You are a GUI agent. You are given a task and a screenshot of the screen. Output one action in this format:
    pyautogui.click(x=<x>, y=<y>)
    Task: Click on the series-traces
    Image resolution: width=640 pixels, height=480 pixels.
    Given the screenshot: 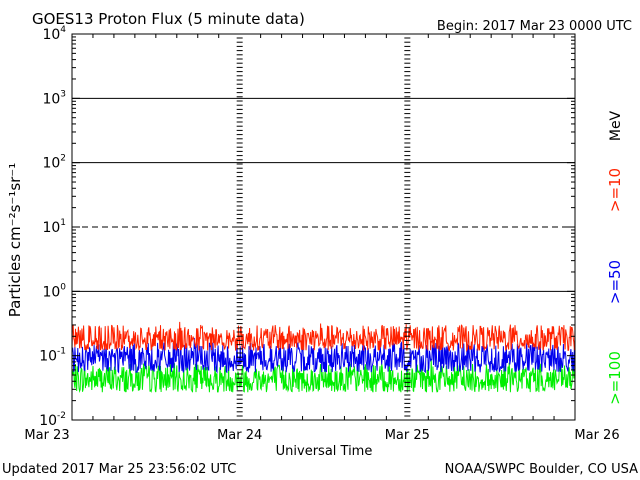 What is the action you would take?
    pyautogui.click(x=323, y=357)
    